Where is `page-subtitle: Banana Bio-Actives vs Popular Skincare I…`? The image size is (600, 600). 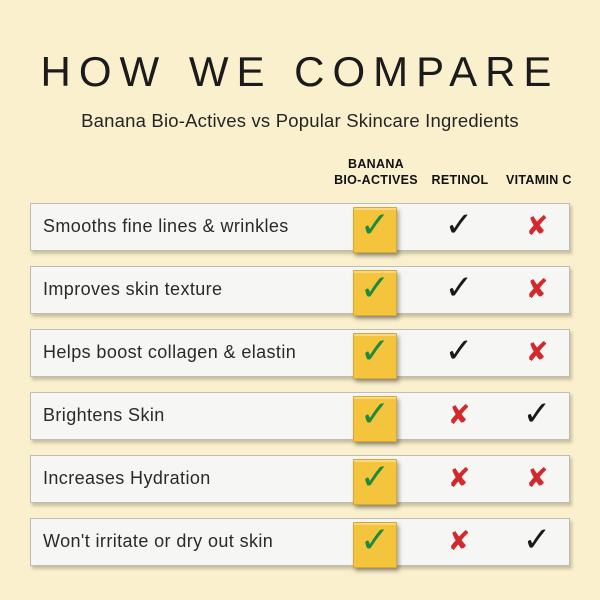 page-subtitle: Banana Bio-Actives vs Popular Skincare I… is located at coordinates (300, 121).